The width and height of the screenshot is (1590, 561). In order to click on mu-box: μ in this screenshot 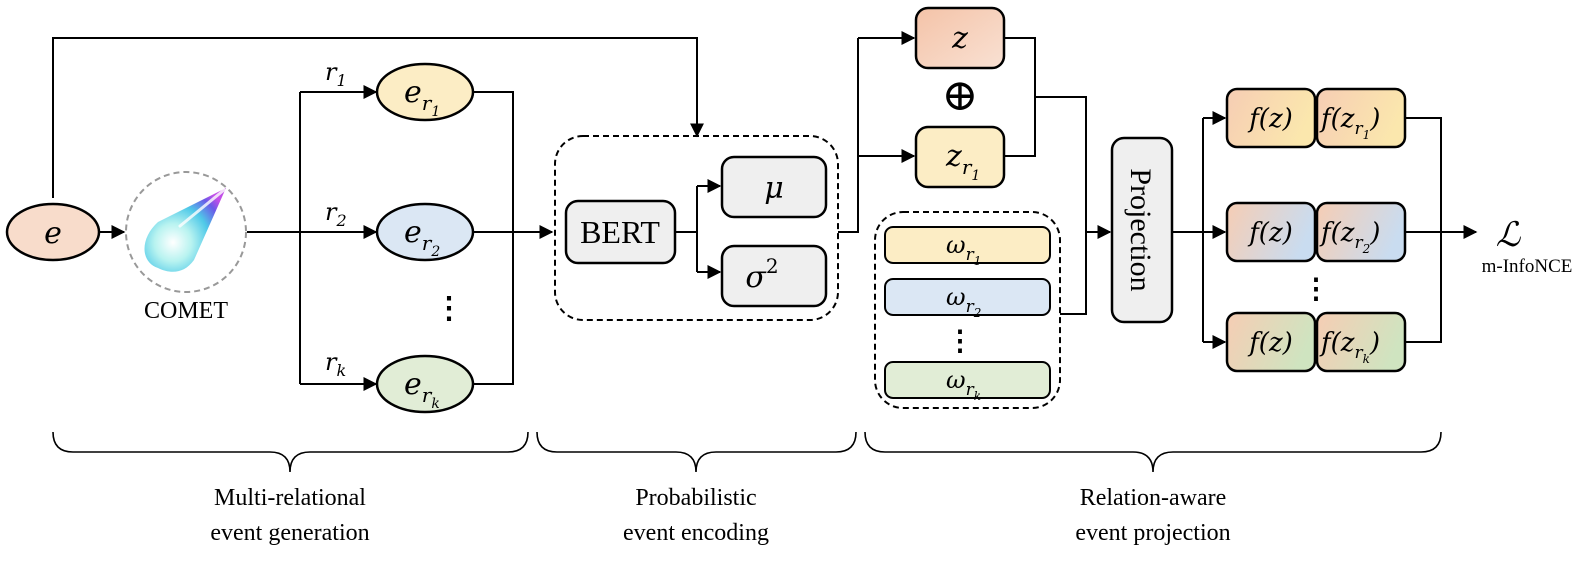, I will do `click(774, 187)`.